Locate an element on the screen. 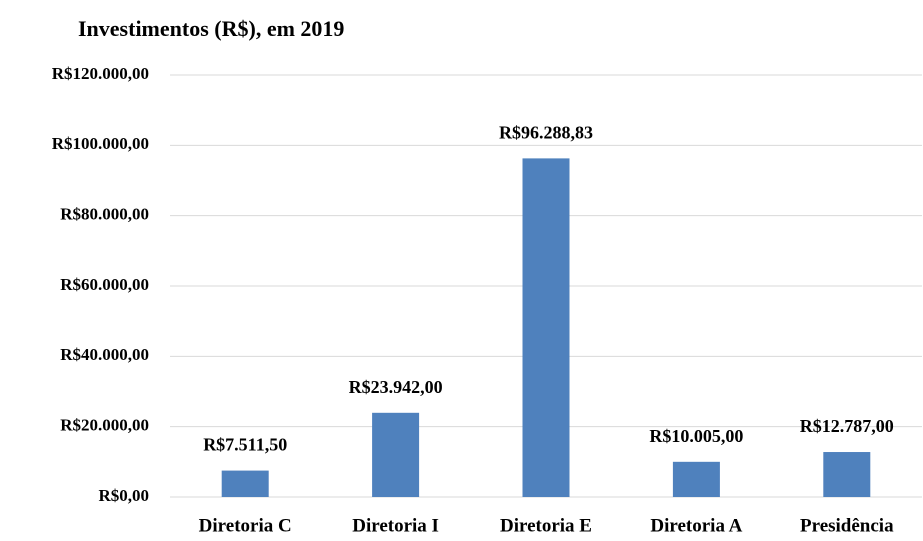  value-label: R$23.942,00 is located at coordinates (396, 387).